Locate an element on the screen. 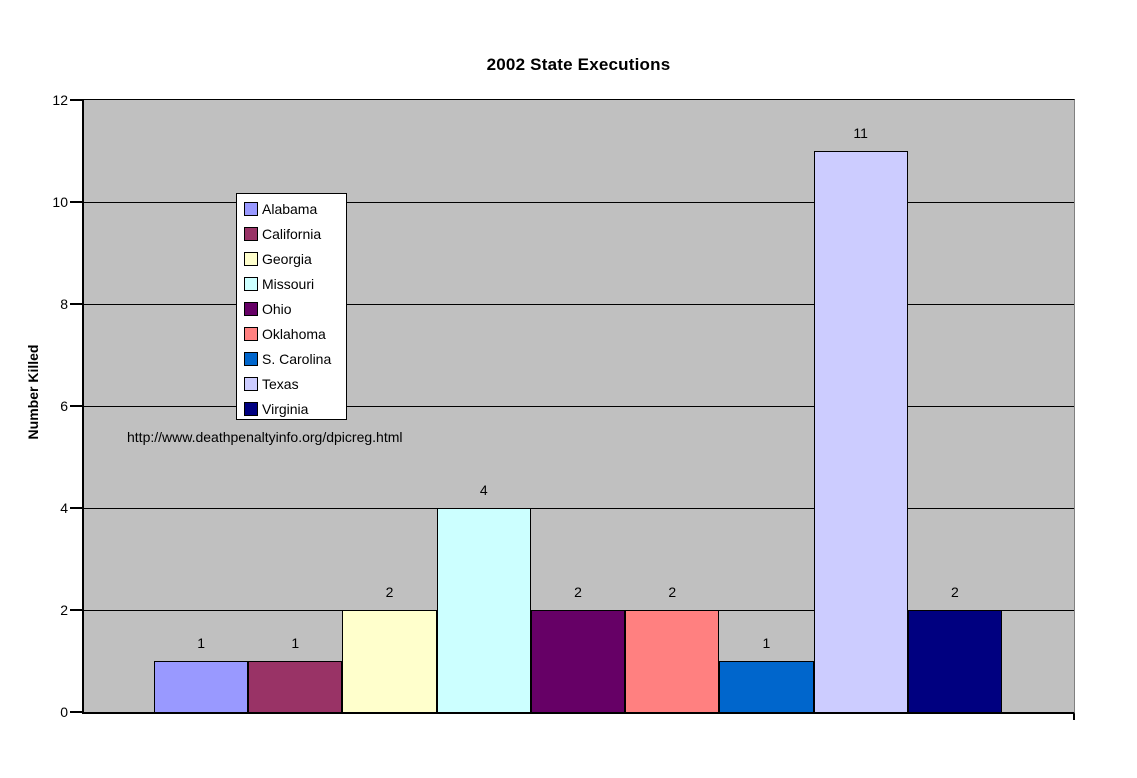 The width and height of the screenshot is (1137, 778). legend-label: Alabama is located at coordinates (290, 208).